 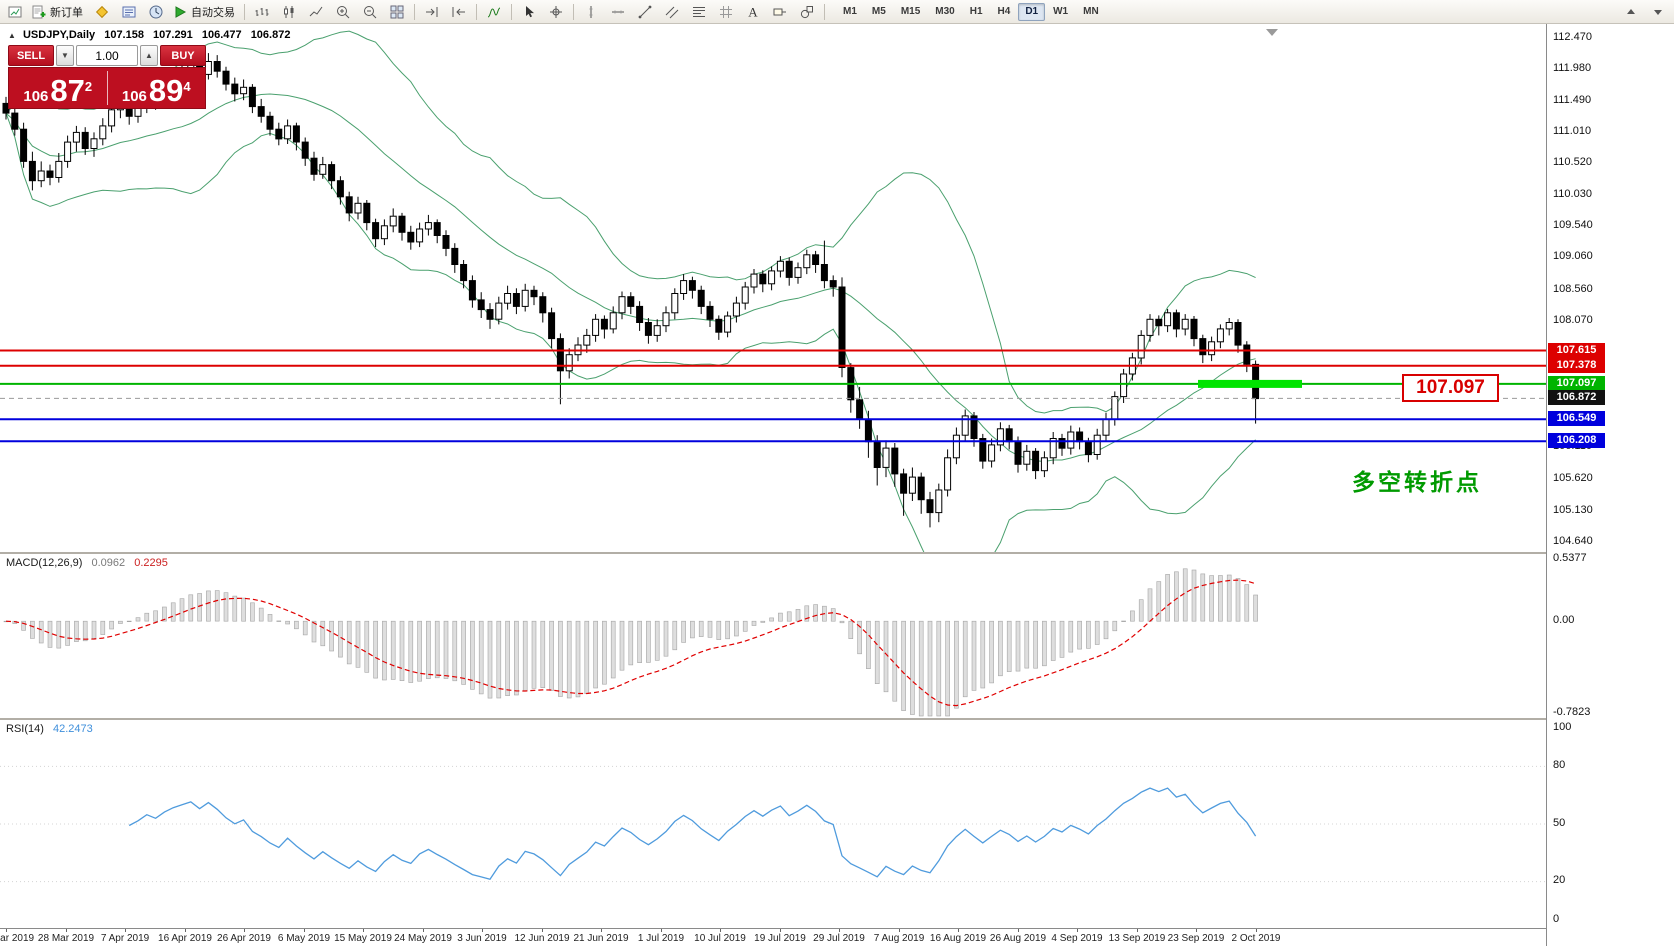 I want to click on timeframe-button-m30: M30, so click(x=945, y=11).